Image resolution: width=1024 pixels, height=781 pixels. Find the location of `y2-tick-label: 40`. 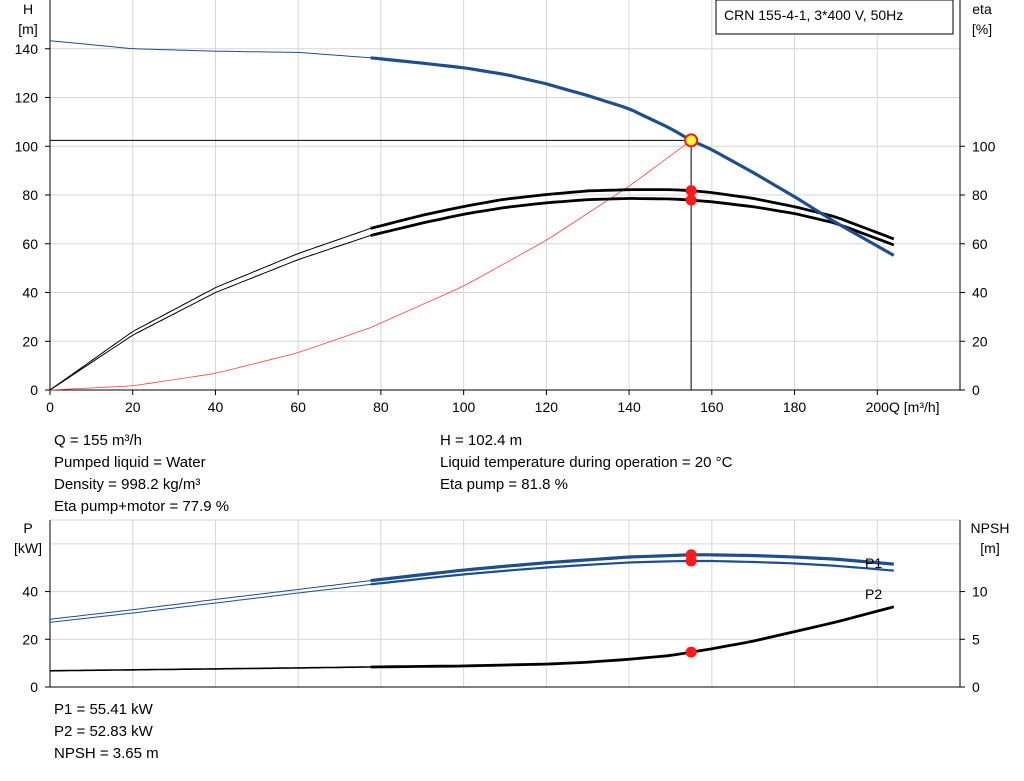

y2-tick-label: 40 is located at coordinates (980, 293).